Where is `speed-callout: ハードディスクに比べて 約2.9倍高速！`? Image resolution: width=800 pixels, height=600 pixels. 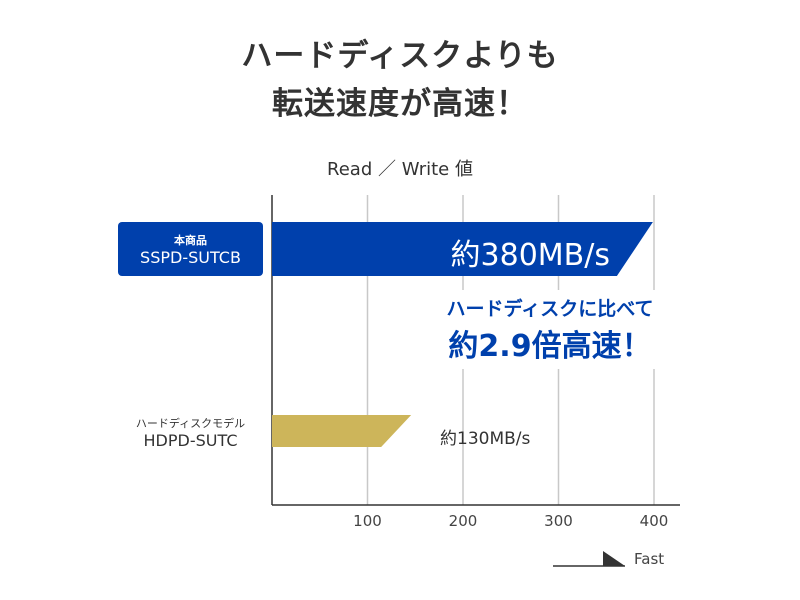
speed-callout: ハードディスクに比べて 約2.9倍高速！ is located at coordinates (550, 329).